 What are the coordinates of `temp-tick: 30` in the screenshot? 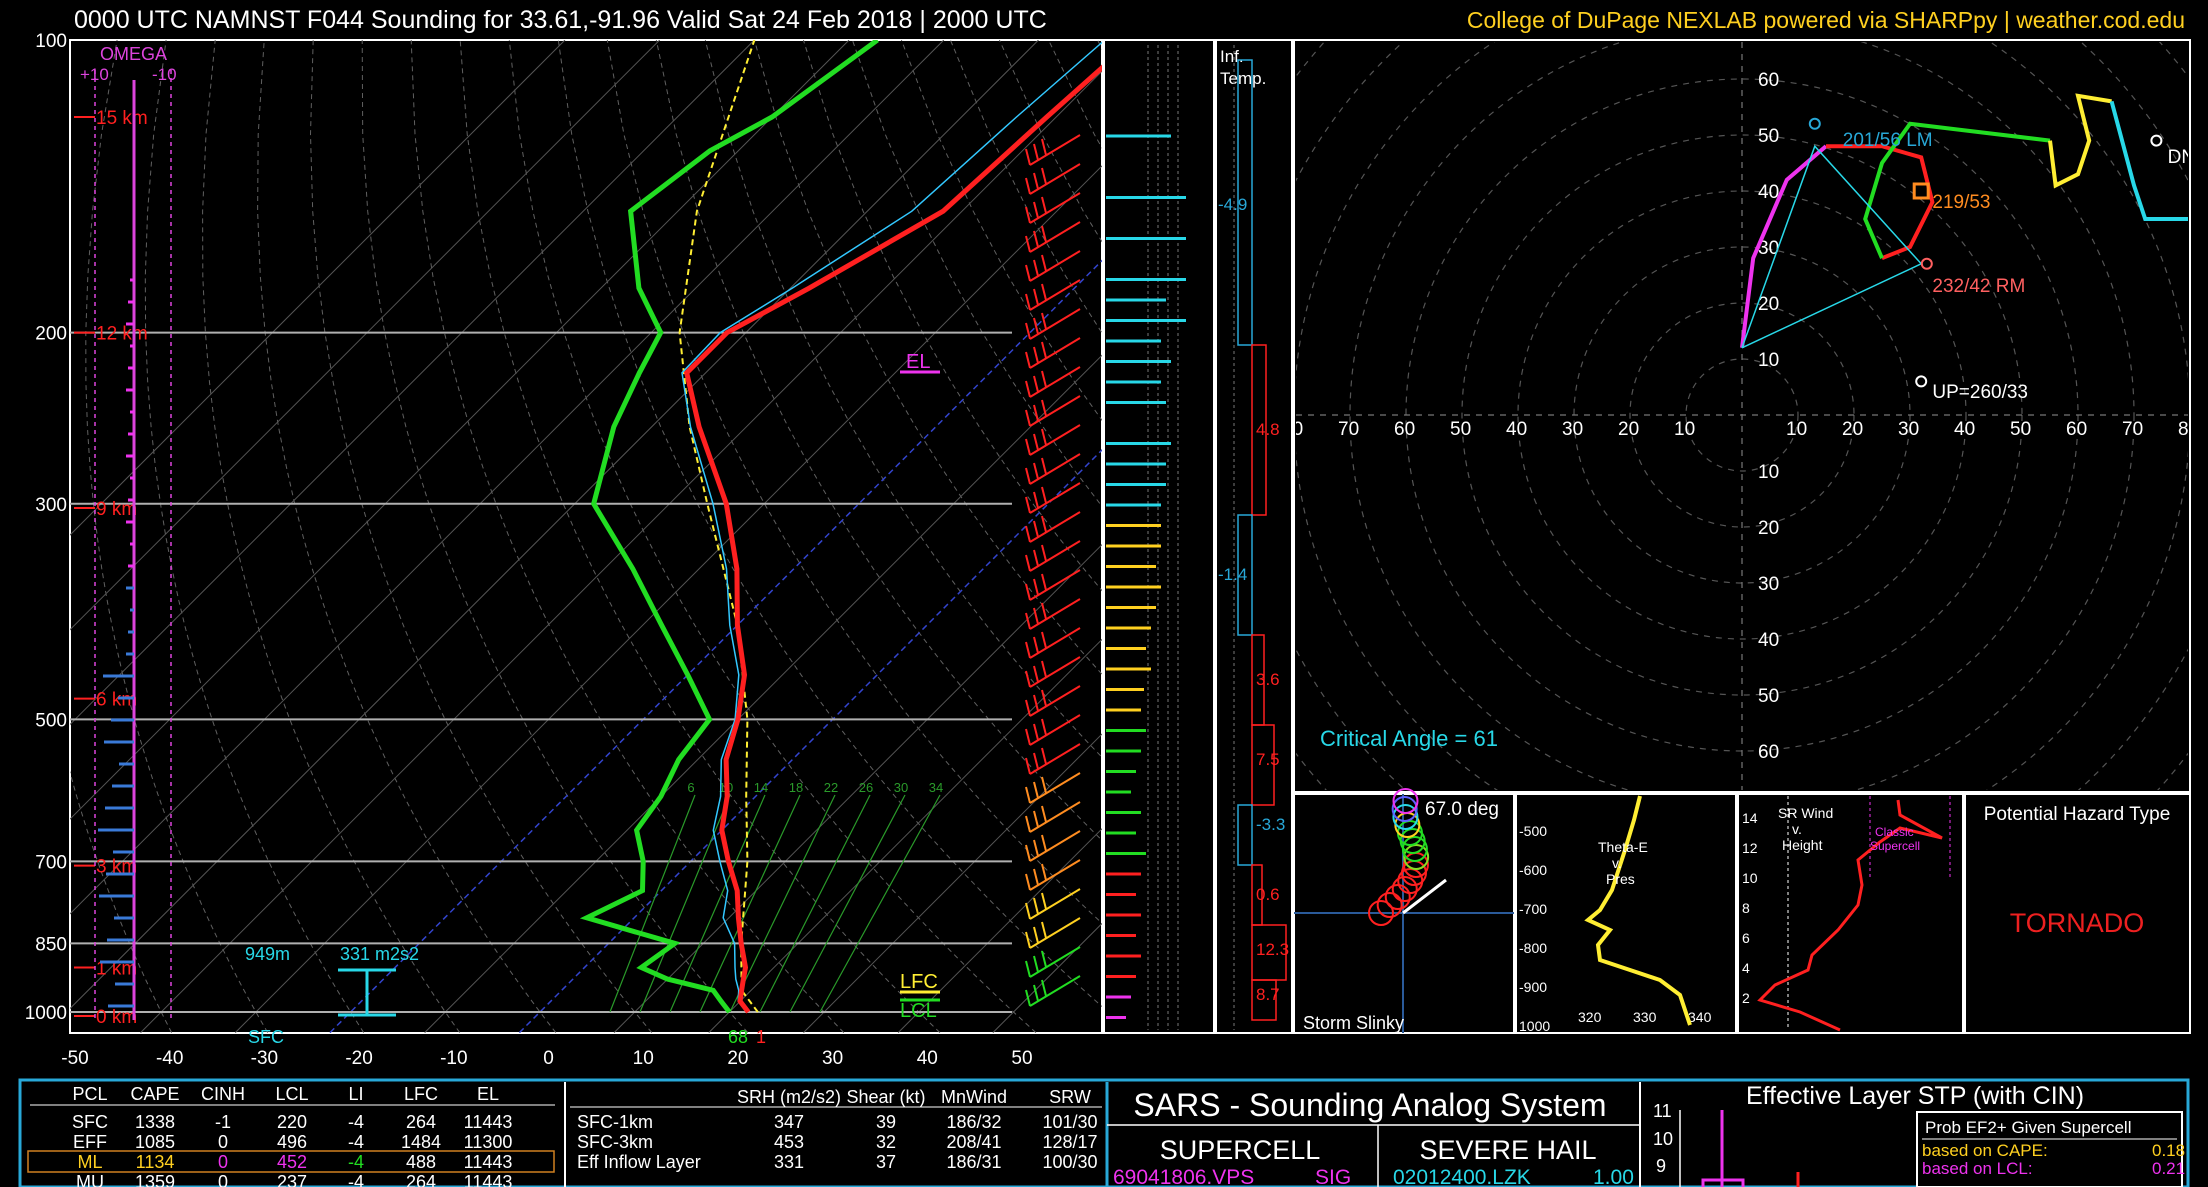 It's located at (832, 1058).